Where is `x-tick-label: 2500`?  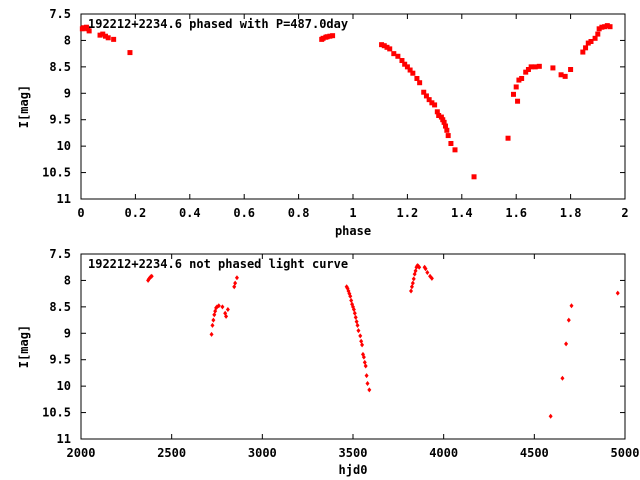
x-tick-label: 2500 is located at coordinates (171, 453).